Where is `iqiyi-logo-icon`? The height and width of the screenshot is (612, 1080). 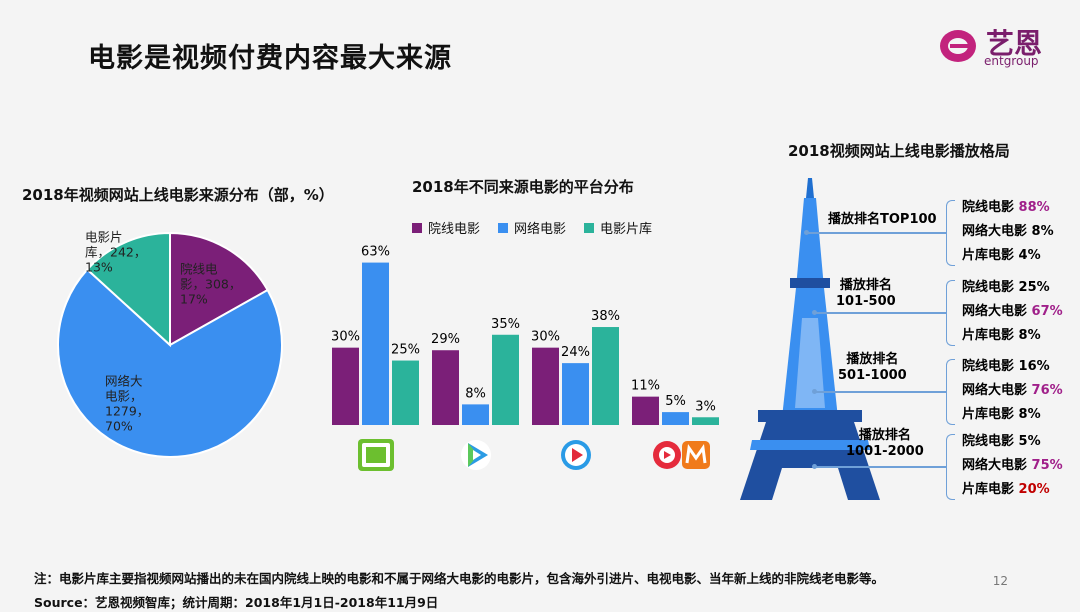 iqiyi-logo-icon is located at coordinates (376, 455).